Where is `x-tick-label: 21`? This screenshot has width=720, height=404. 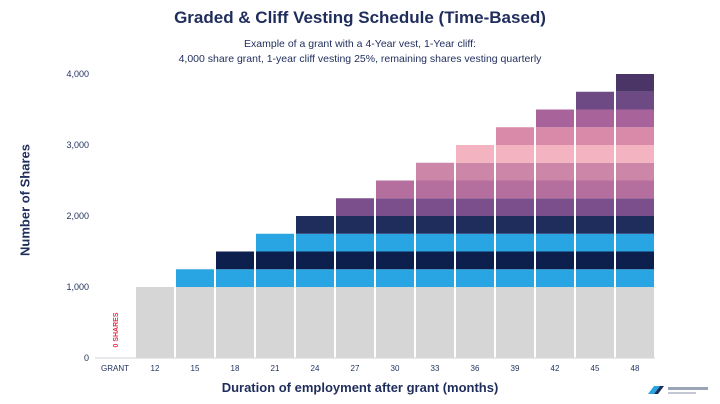
x-tick-label: 21 is located at coordinates (275, 368).